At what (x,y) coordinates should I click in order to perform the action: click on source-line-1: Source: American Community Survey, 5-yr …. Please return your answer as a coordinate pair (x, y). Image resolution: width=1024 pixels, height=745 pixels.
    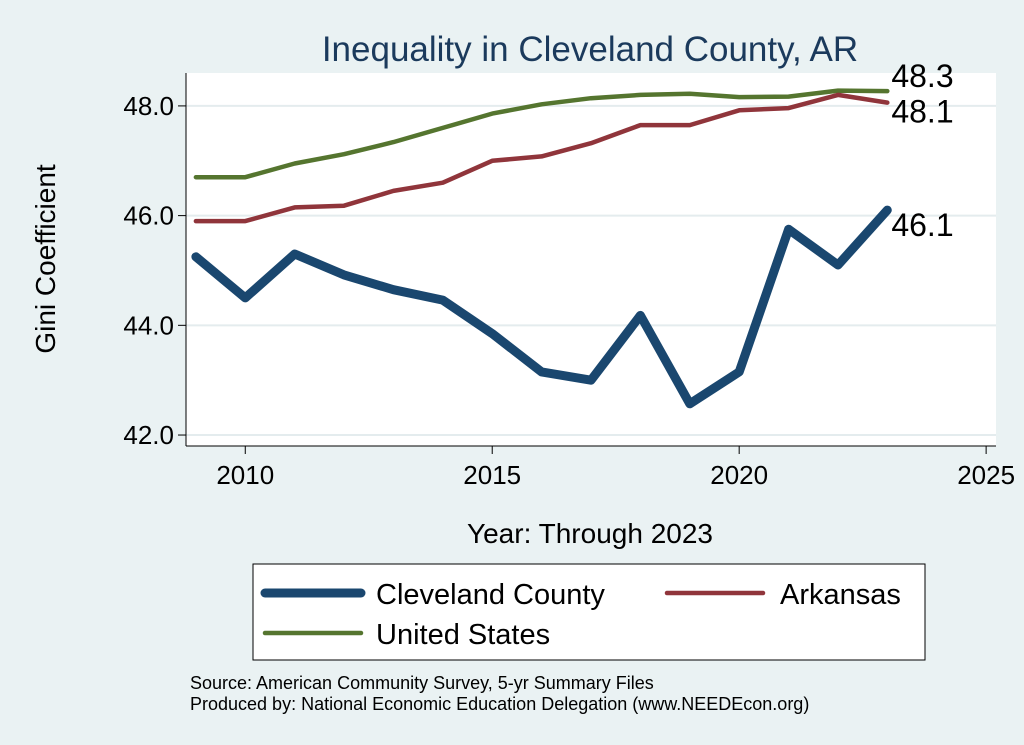
    Looking at the image, I should click on (422, 683).